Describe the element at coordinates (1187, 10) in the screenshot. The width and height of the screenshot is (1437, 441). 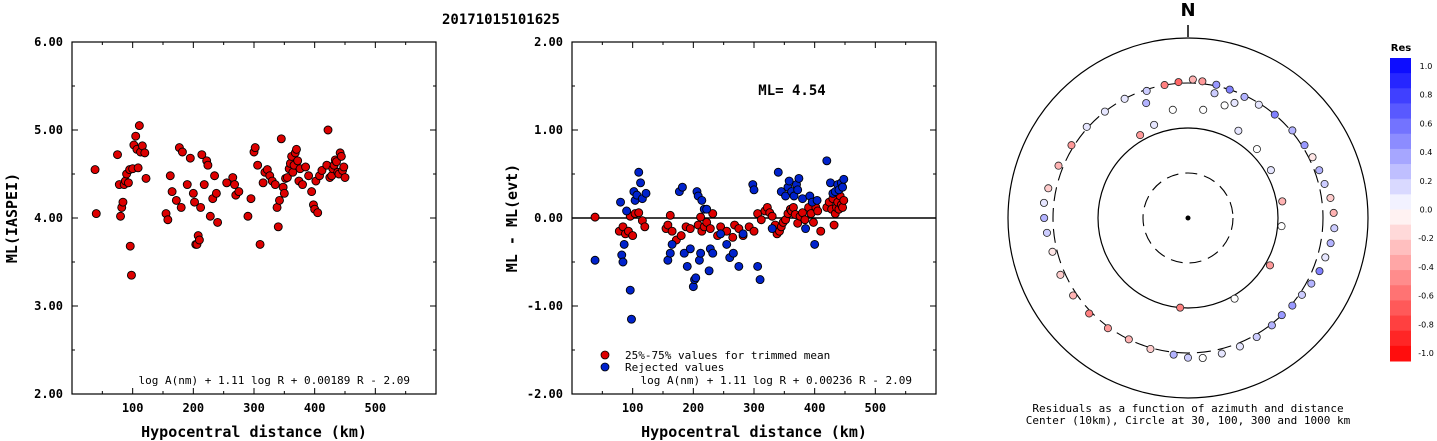
I see `north-label: N` at that location.